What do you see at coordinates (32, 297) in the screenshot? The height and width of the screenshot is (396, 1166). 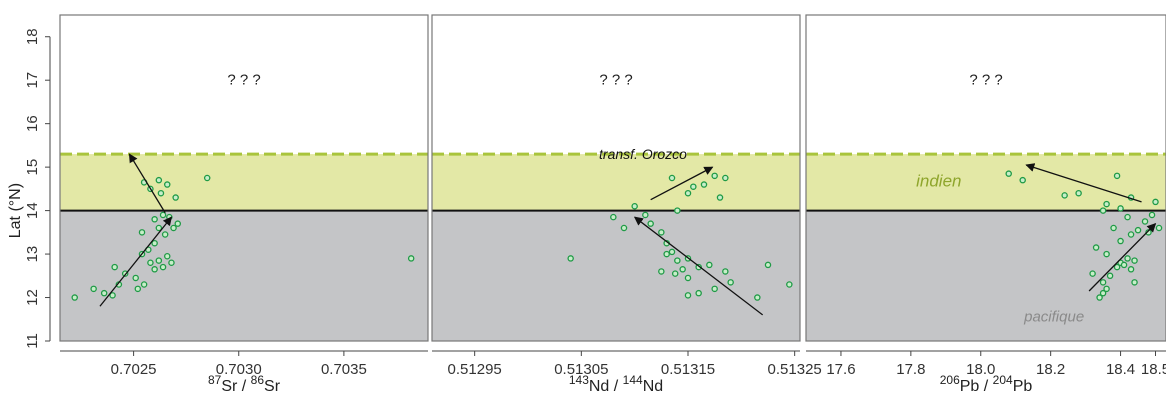 I see `y-tick-label: 12` at bounding box center [32, 297].